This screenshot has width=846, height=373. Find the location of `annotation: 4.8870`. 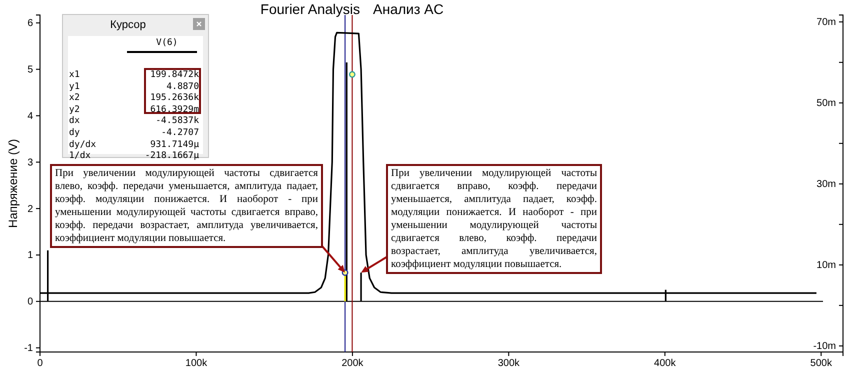

annotation: 4.8870 is located at coordinates (182, 87).